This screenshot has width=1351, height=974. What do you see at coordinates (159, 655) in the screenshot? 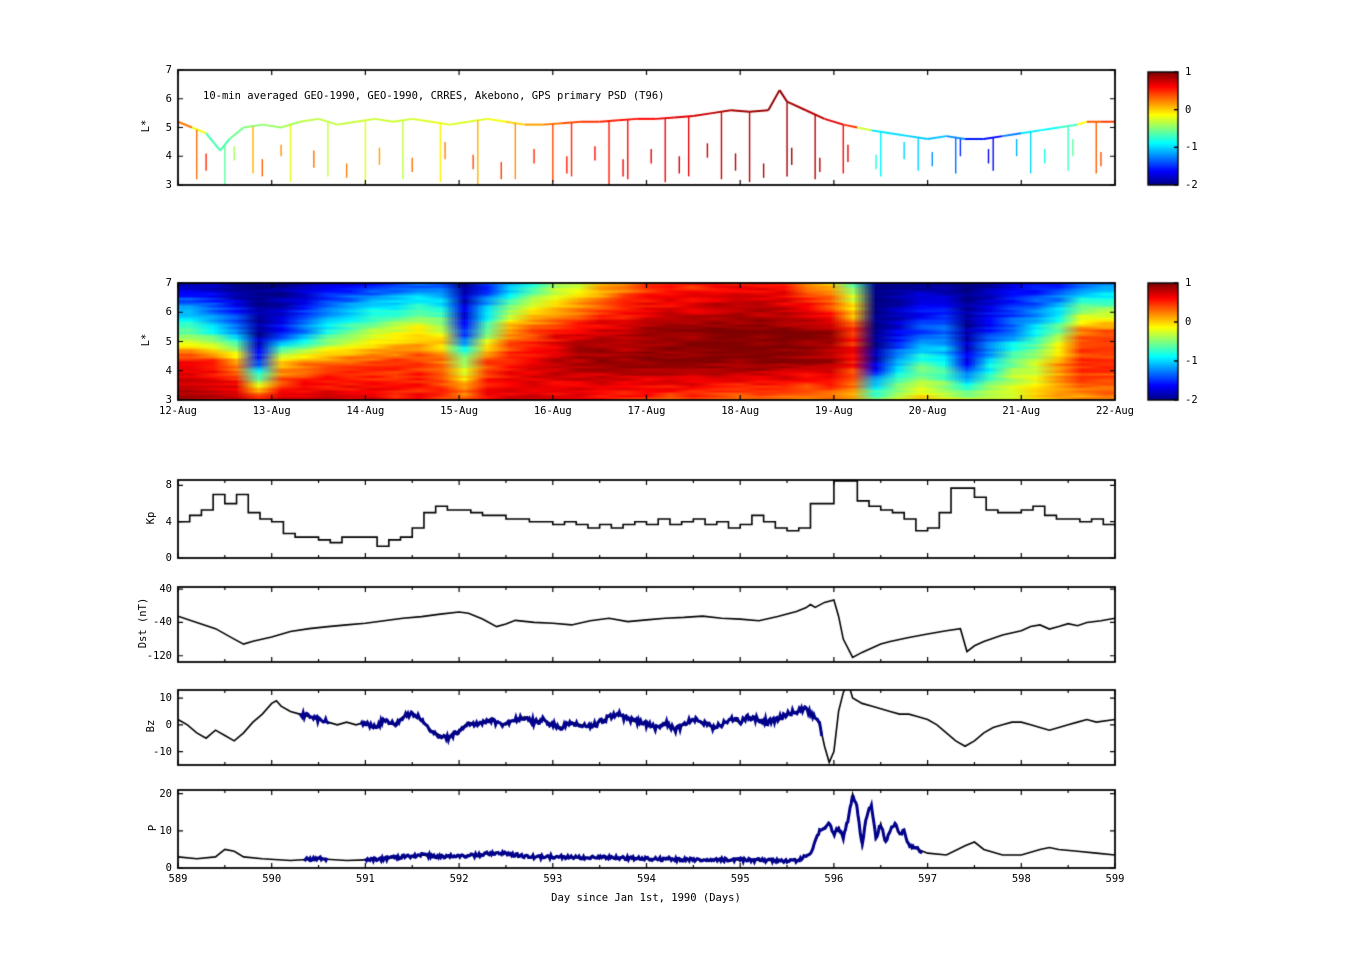
I see `tick-label: -120` at bounding box center [159, 655].